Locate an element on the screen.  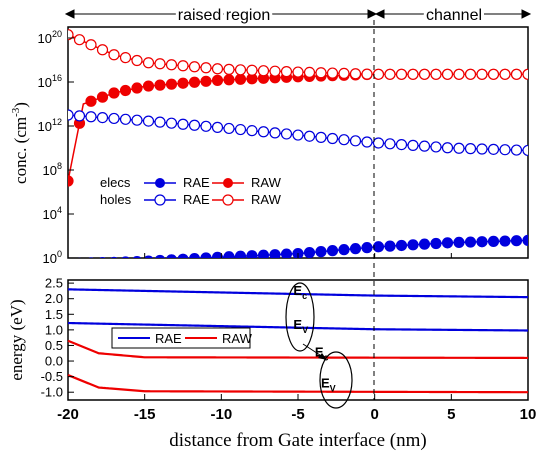
x-tick-label: -15 is located at coordinates (145, 414).